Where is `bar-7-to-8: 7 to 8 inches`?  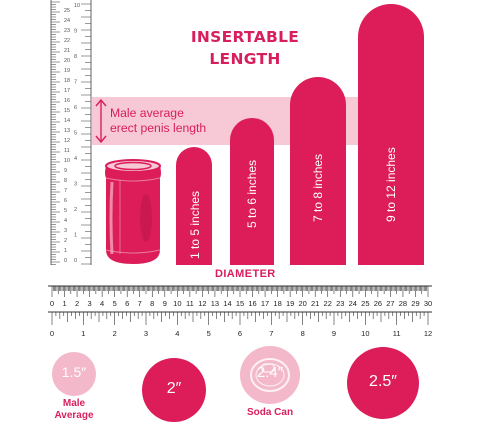
bar-7-to-8: 7 to 8 inches is located at coordinates (318, 171).